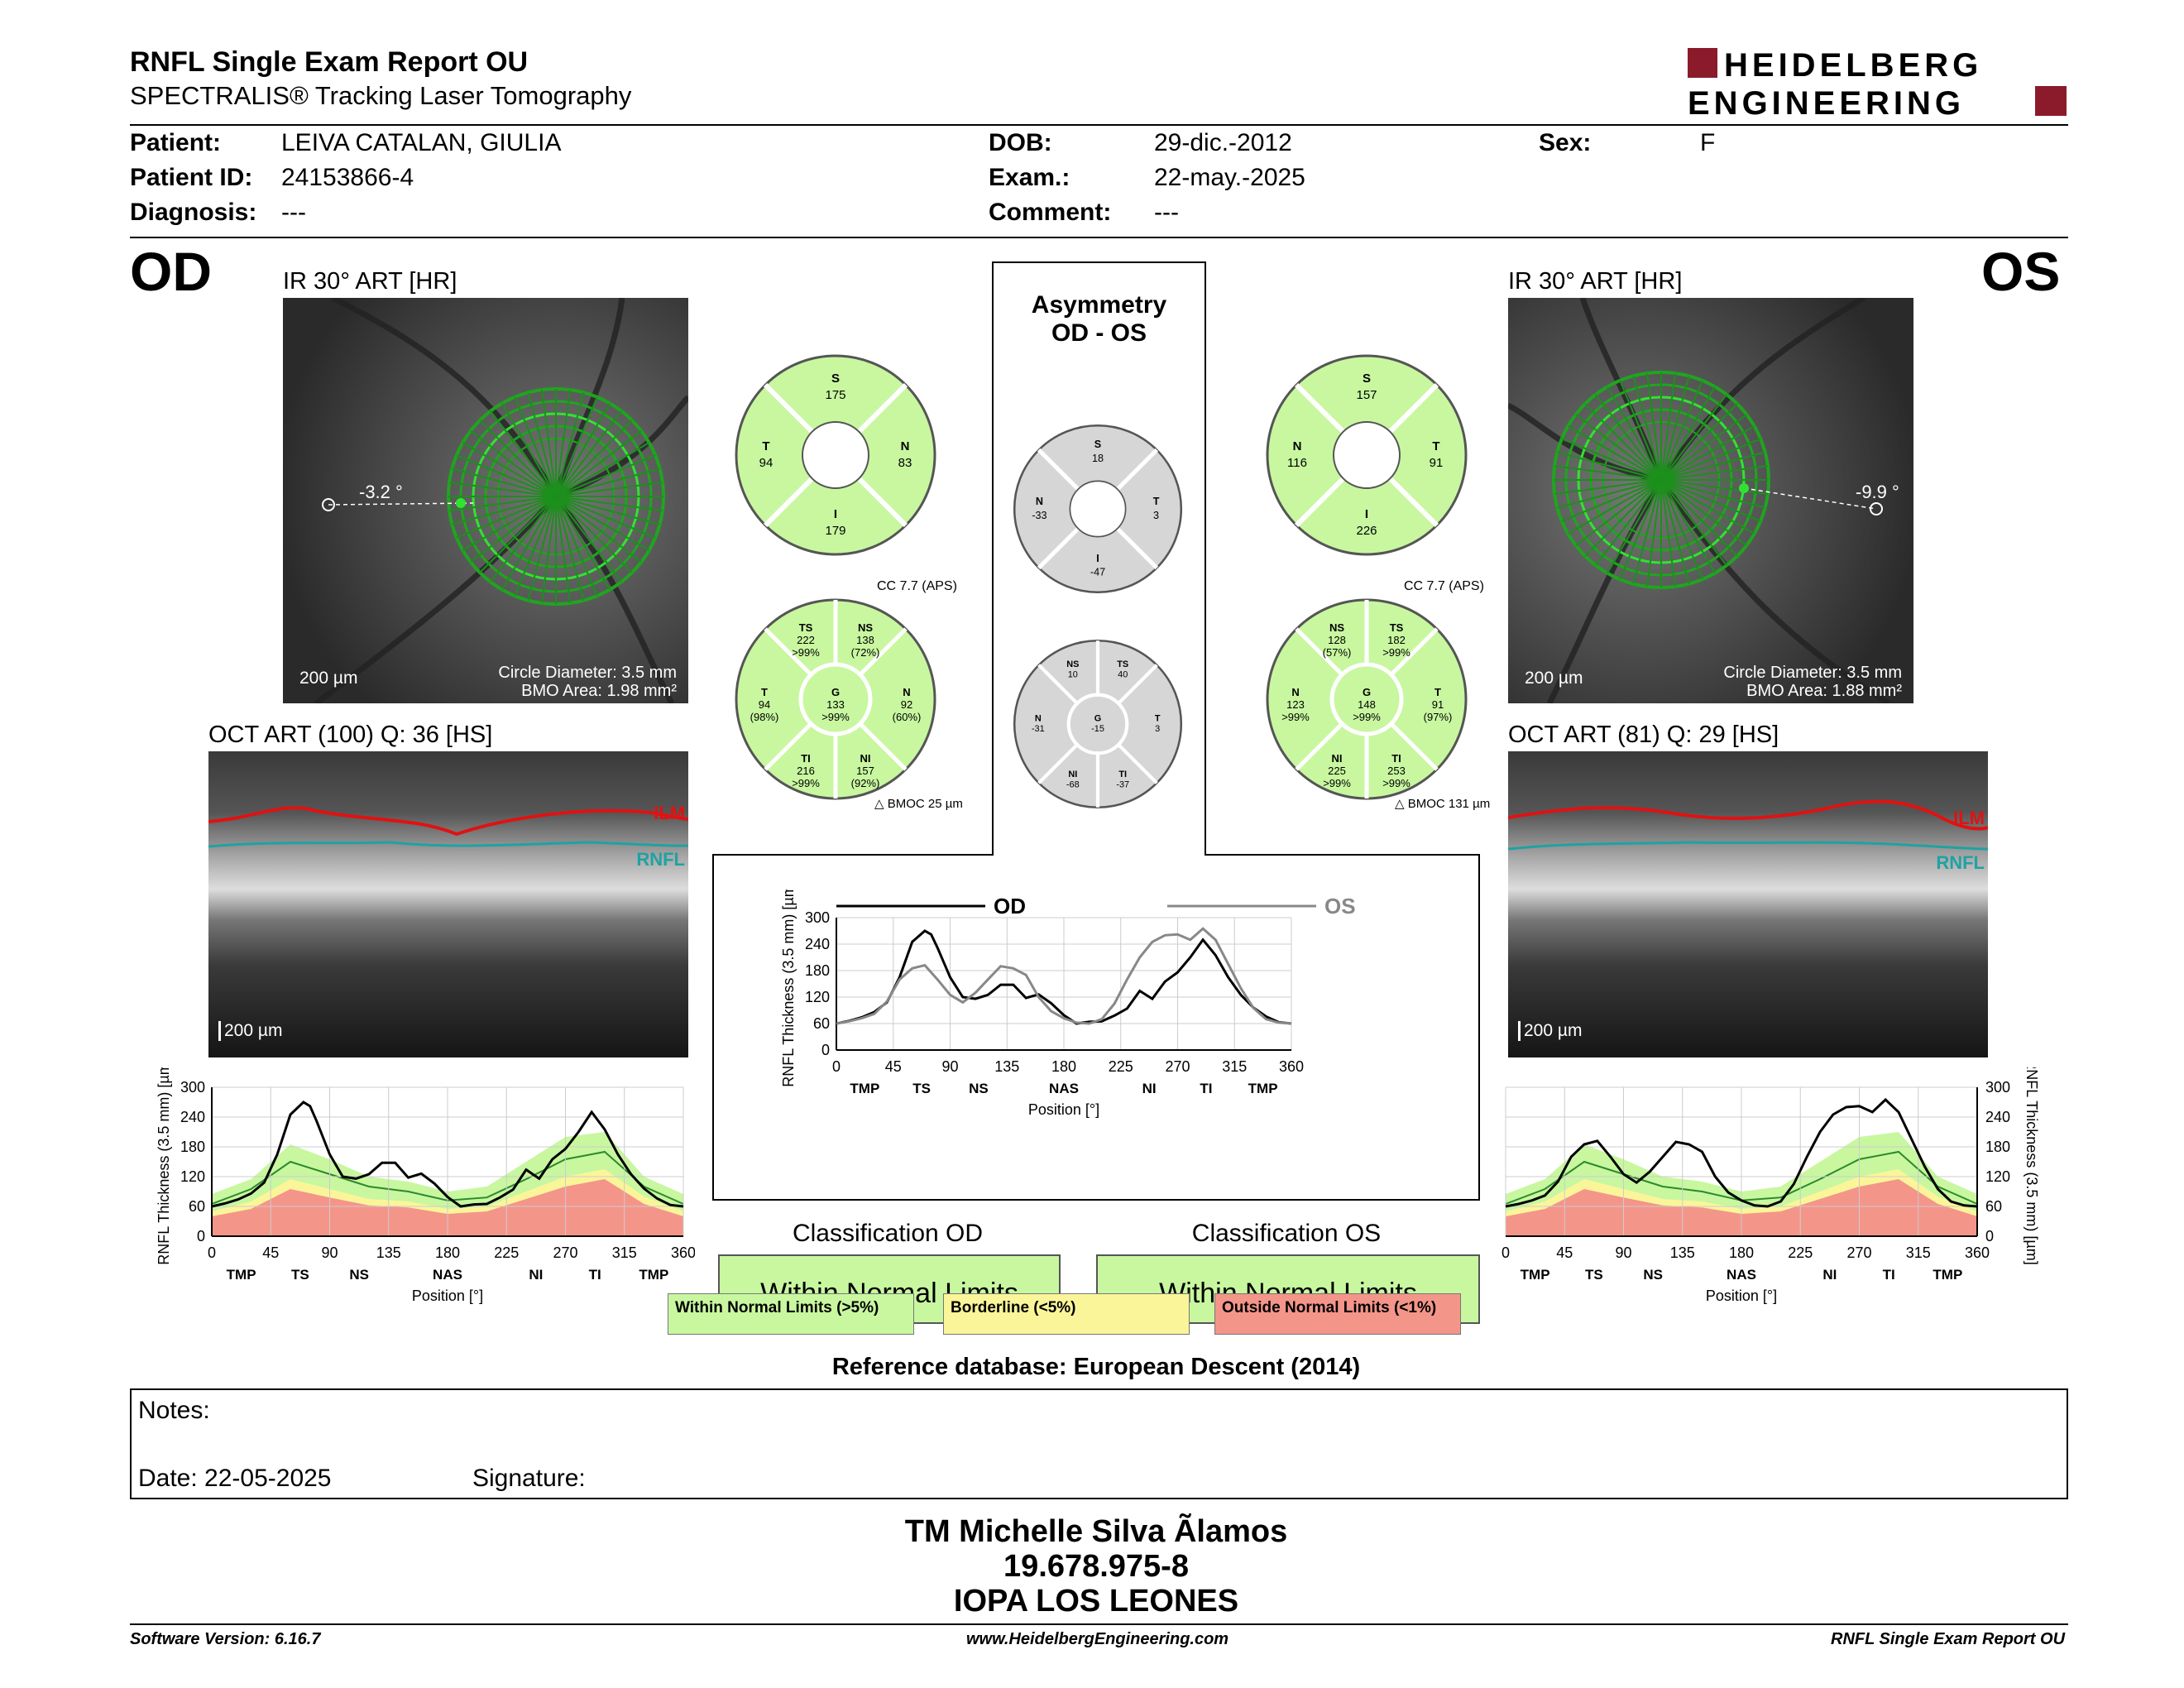 The height and width of the screenshot is (1688, 2184). Describe the element at coordinates (1997, 1087) in the screenshot. I see `os-chart-ytick: 300` at that location.